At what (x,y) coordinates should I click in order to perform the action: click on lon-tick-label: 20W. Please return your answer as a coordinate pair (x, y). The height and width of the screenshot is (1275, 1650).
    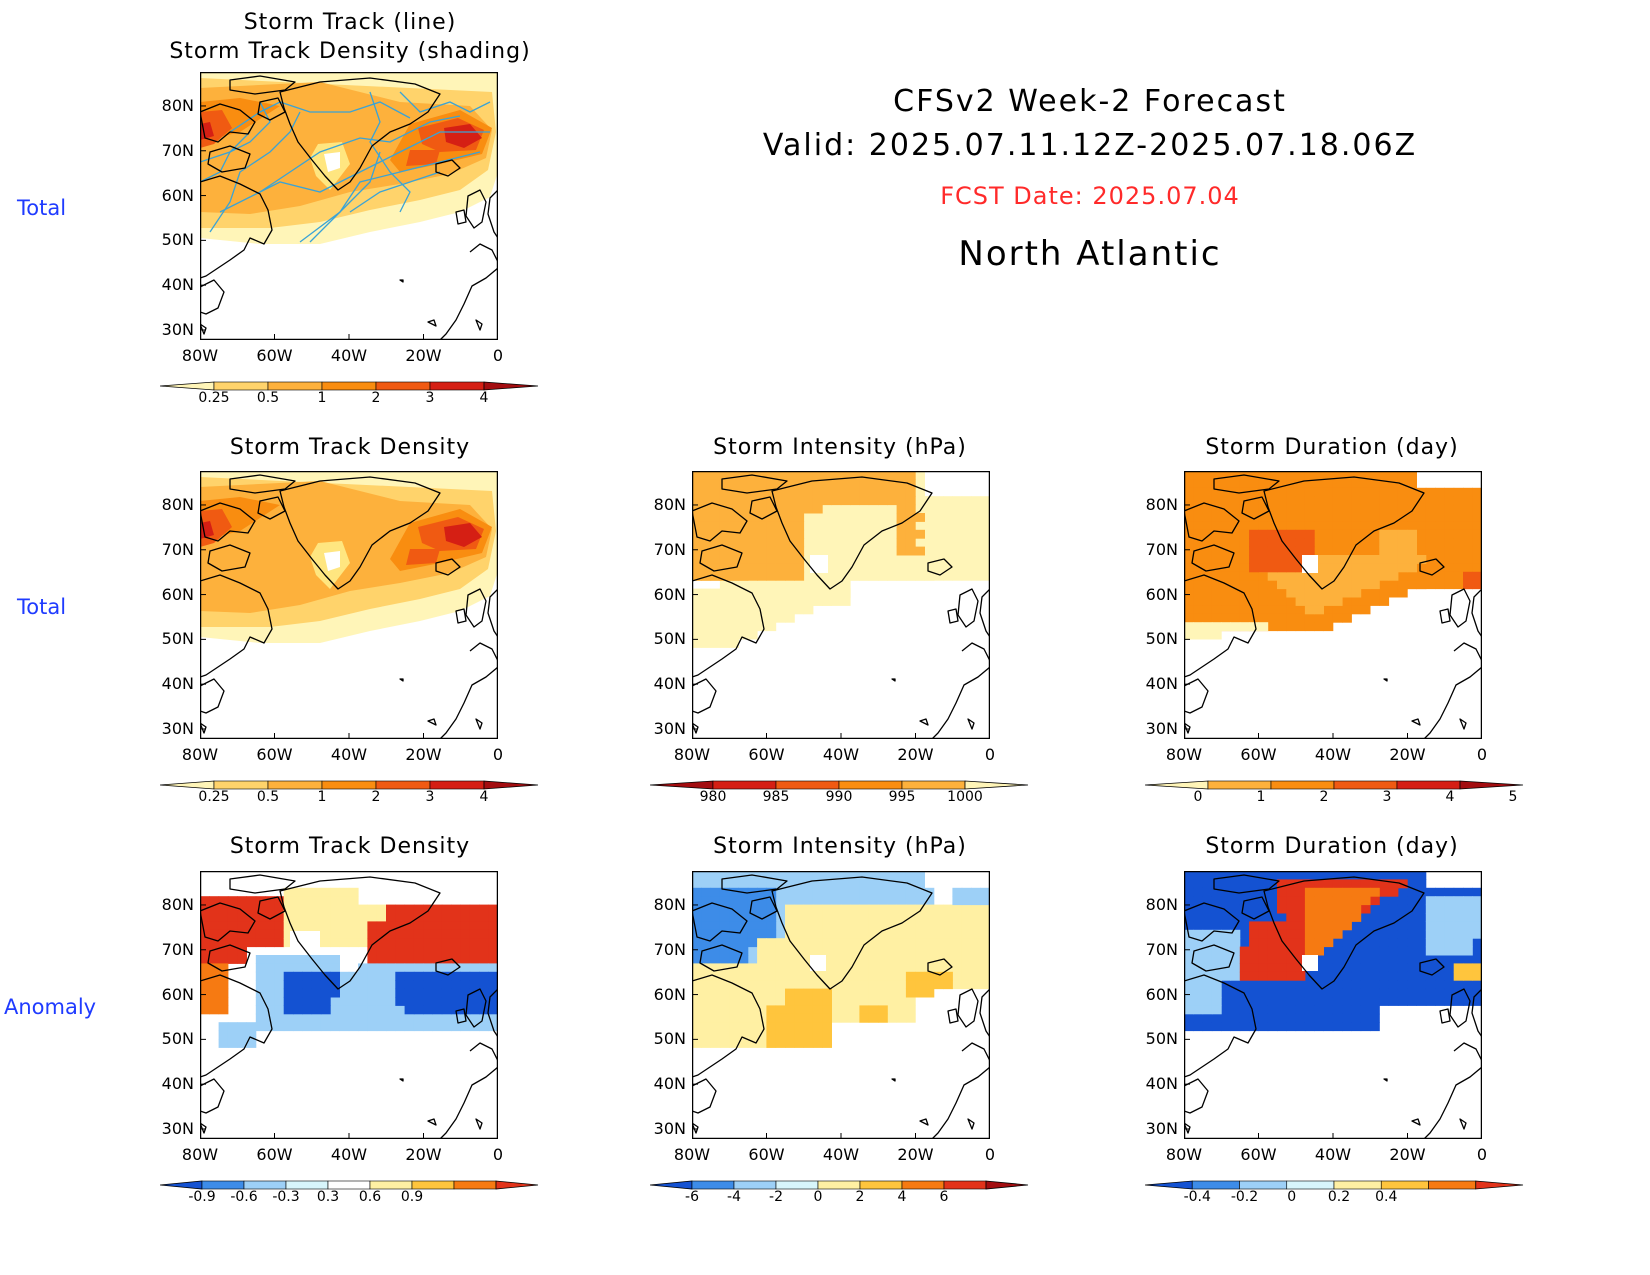
    Looking at the image, I should click on (423, 754).